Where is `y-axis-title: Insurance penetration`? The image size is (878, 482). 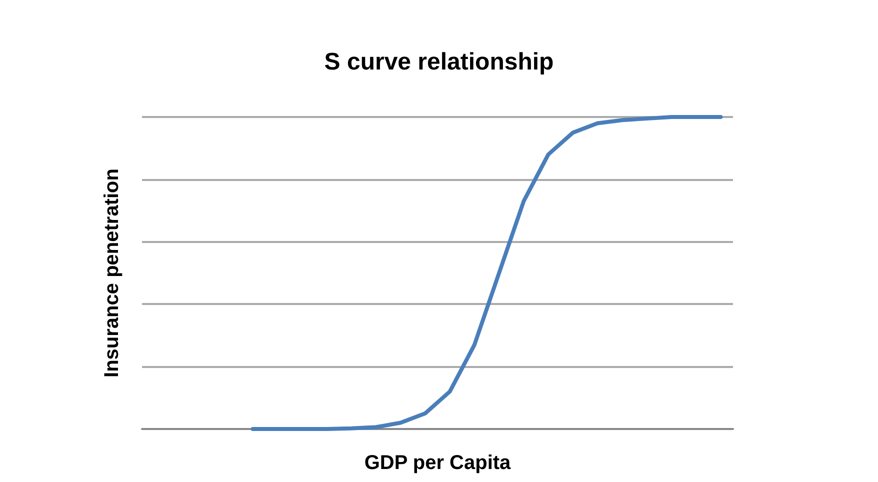
y-axis-title: Insurance penetration is located at coordinates (112, 273).